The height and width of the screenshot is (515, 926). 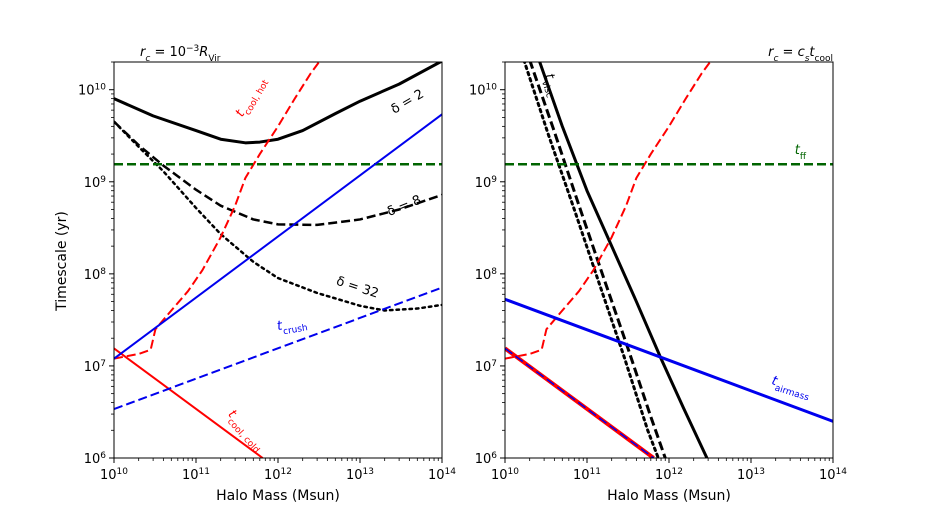 I want to click on series-line-t-visc-solid, so click(x=623, y=260).